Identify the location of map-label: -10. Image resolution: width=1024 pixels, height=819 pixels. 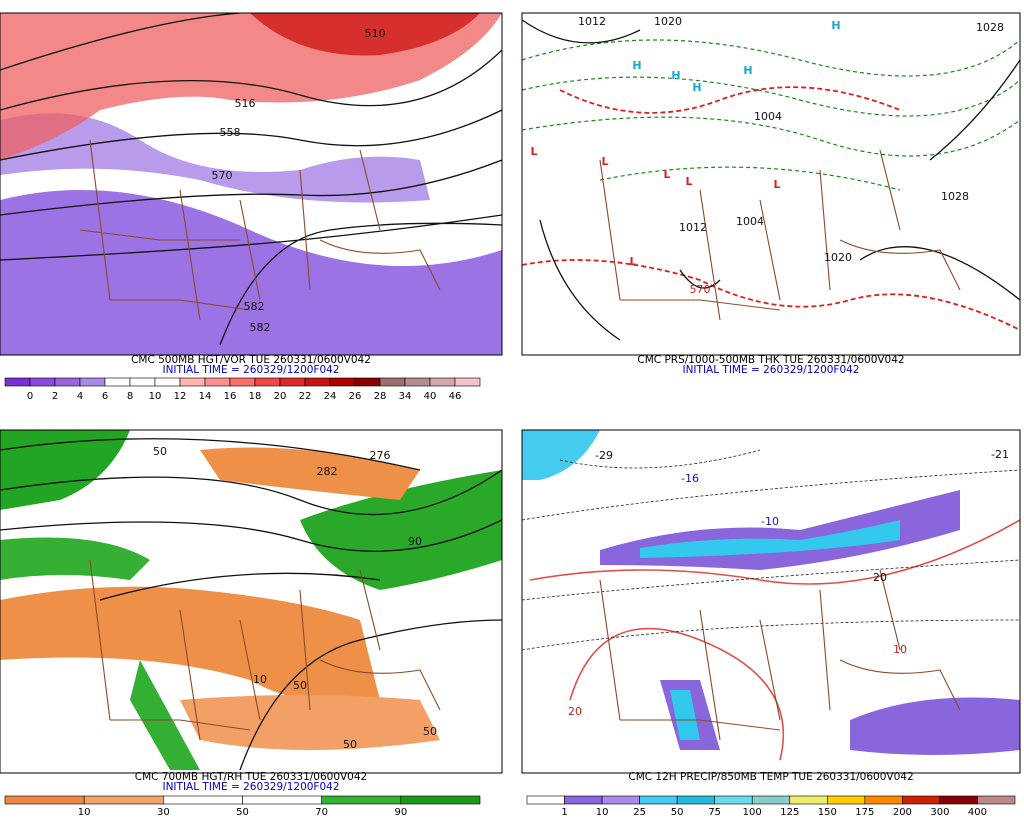
(770, 521).